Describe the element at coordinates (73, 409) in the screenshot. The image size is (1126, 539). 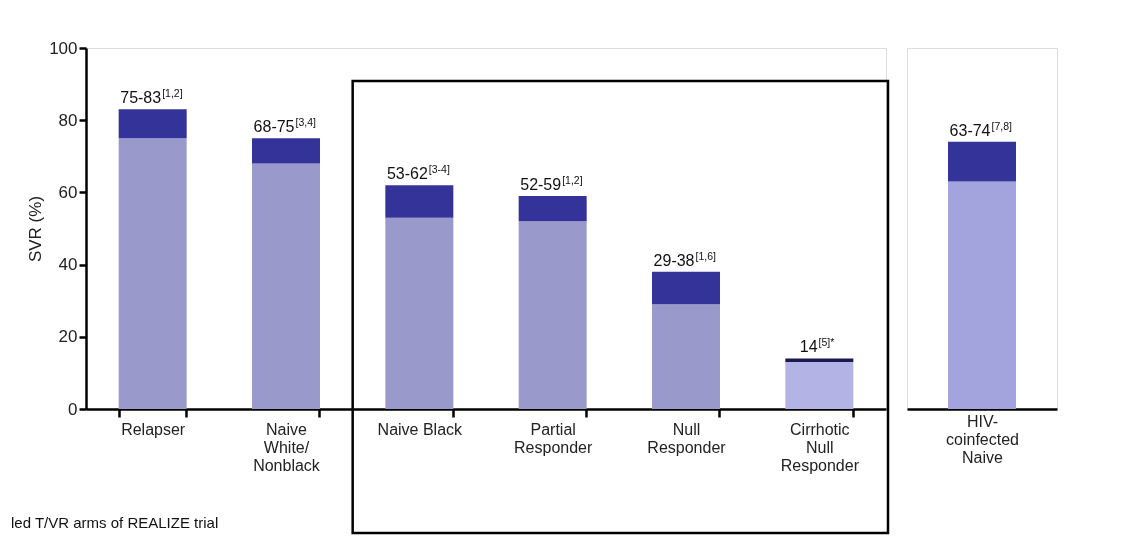
I see `y-tick-label: 0` at that location.